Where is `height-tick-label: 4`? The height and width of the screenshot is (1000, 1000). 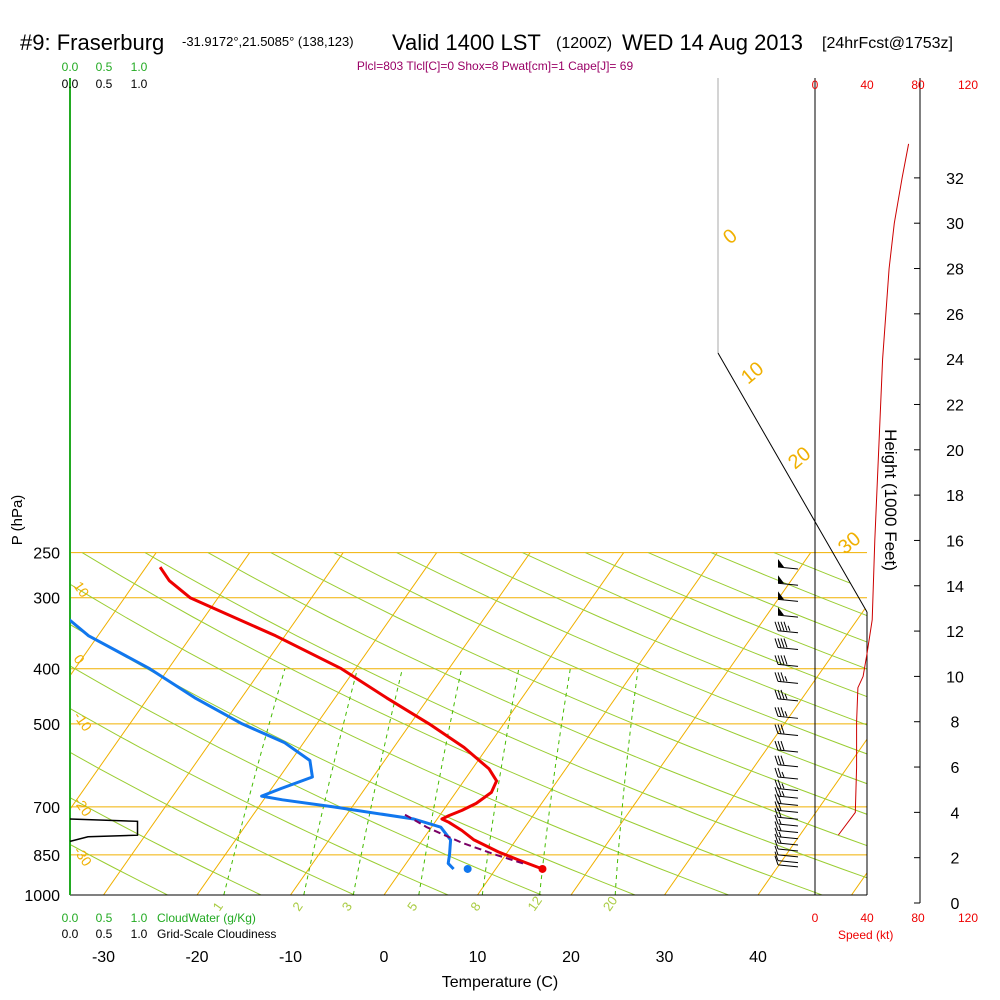
height-tick-label: 4 is located at coordinates (955, 813).